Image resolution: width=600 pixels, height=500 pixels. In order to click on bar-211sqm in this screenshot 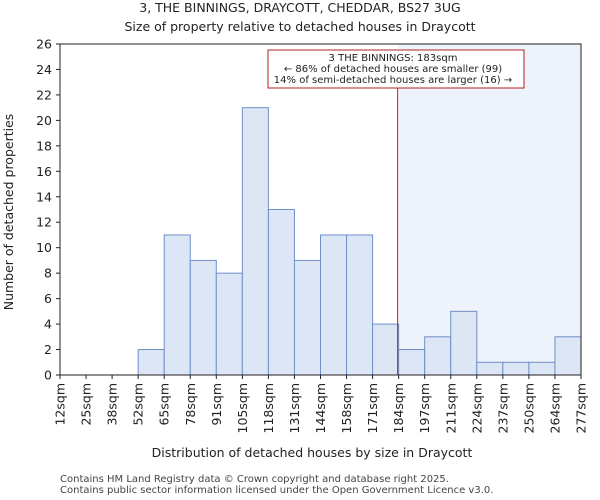, I will do `click(464, 343)`.